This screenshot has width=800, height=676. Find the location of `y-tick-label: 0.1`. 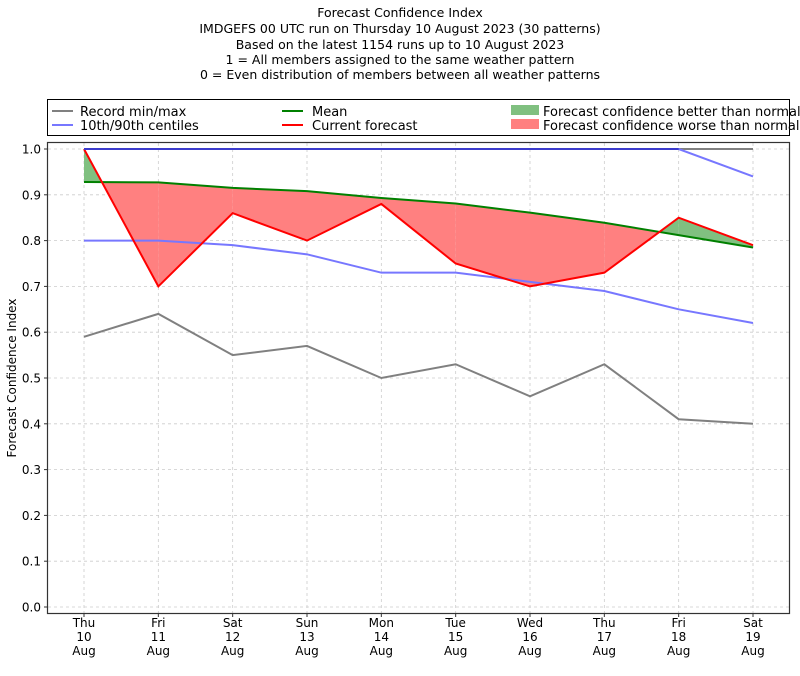

y-tick-label: 0.1 is located at coordinates (31, 562).